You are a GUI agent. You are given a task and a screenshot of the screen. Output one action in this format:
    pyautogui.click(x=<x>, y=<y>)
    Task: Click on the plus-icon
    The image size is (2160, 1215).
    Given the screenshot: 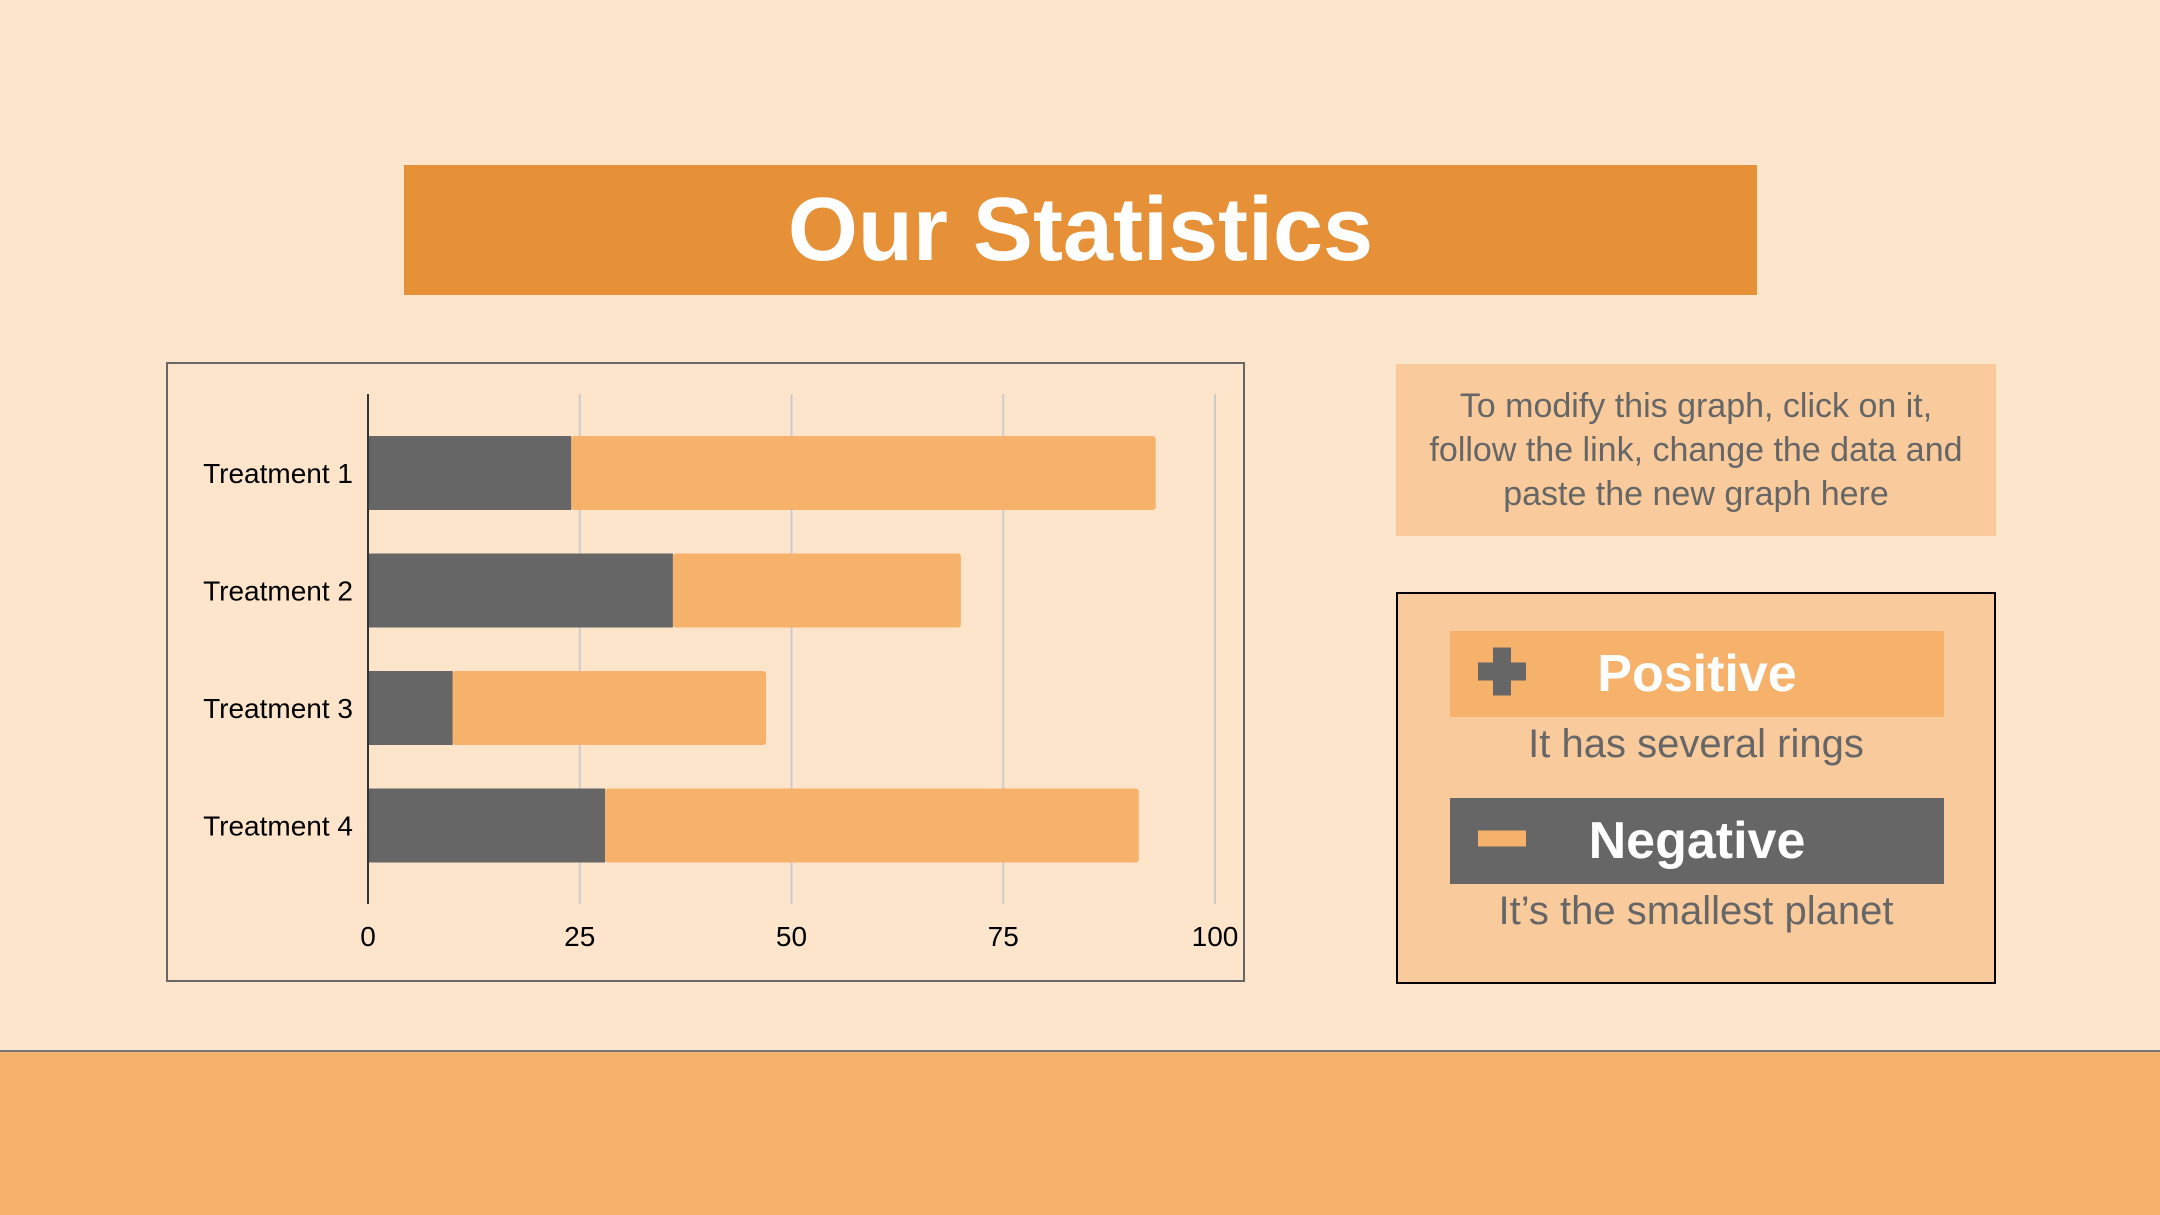 What is the action you would take?
    pyautogui.click(x=1502, y=674)
    